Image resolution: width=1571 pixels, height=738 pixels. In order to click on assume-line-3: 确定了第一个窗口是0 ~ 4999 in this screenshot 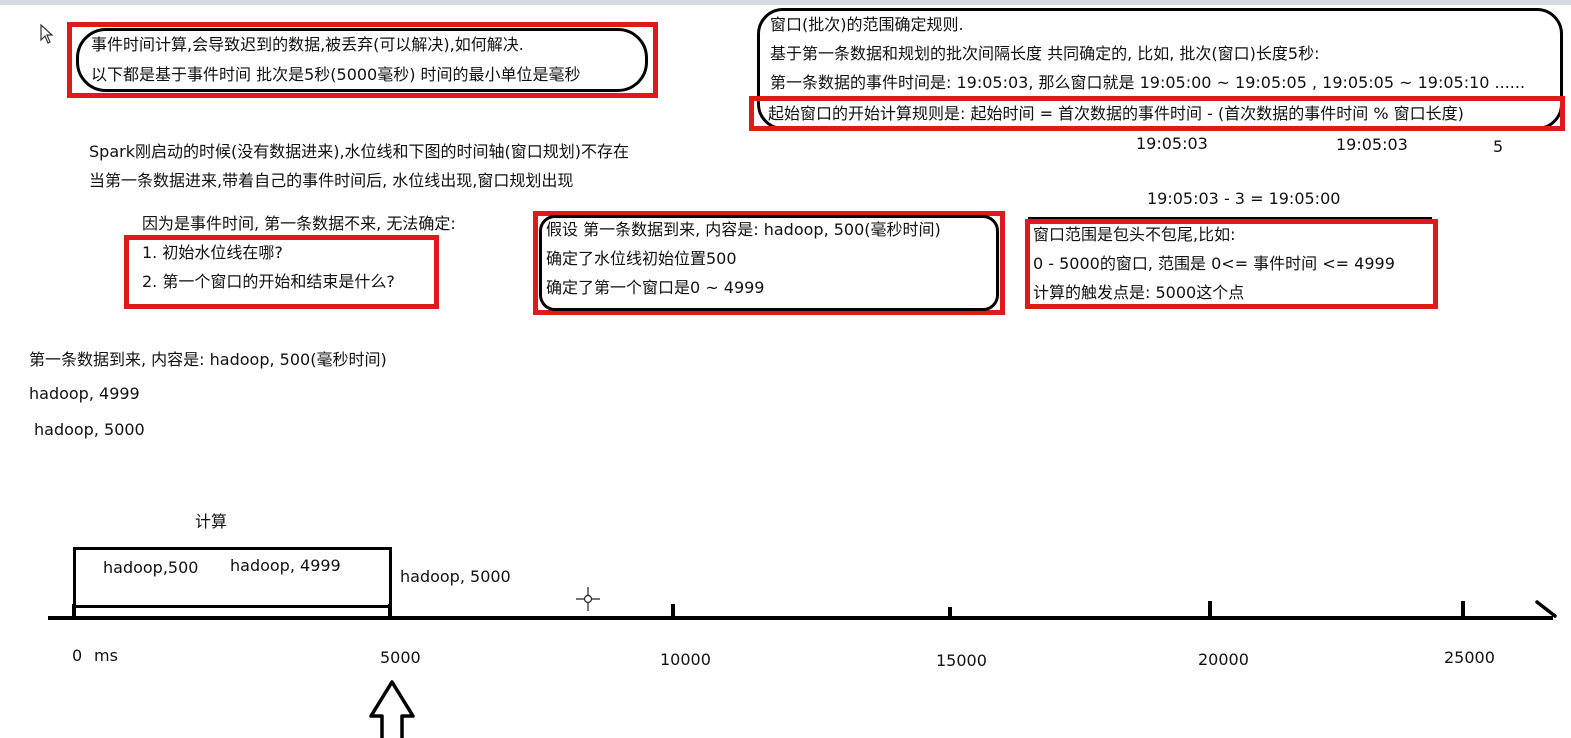, I will do `click(655, 287)`.